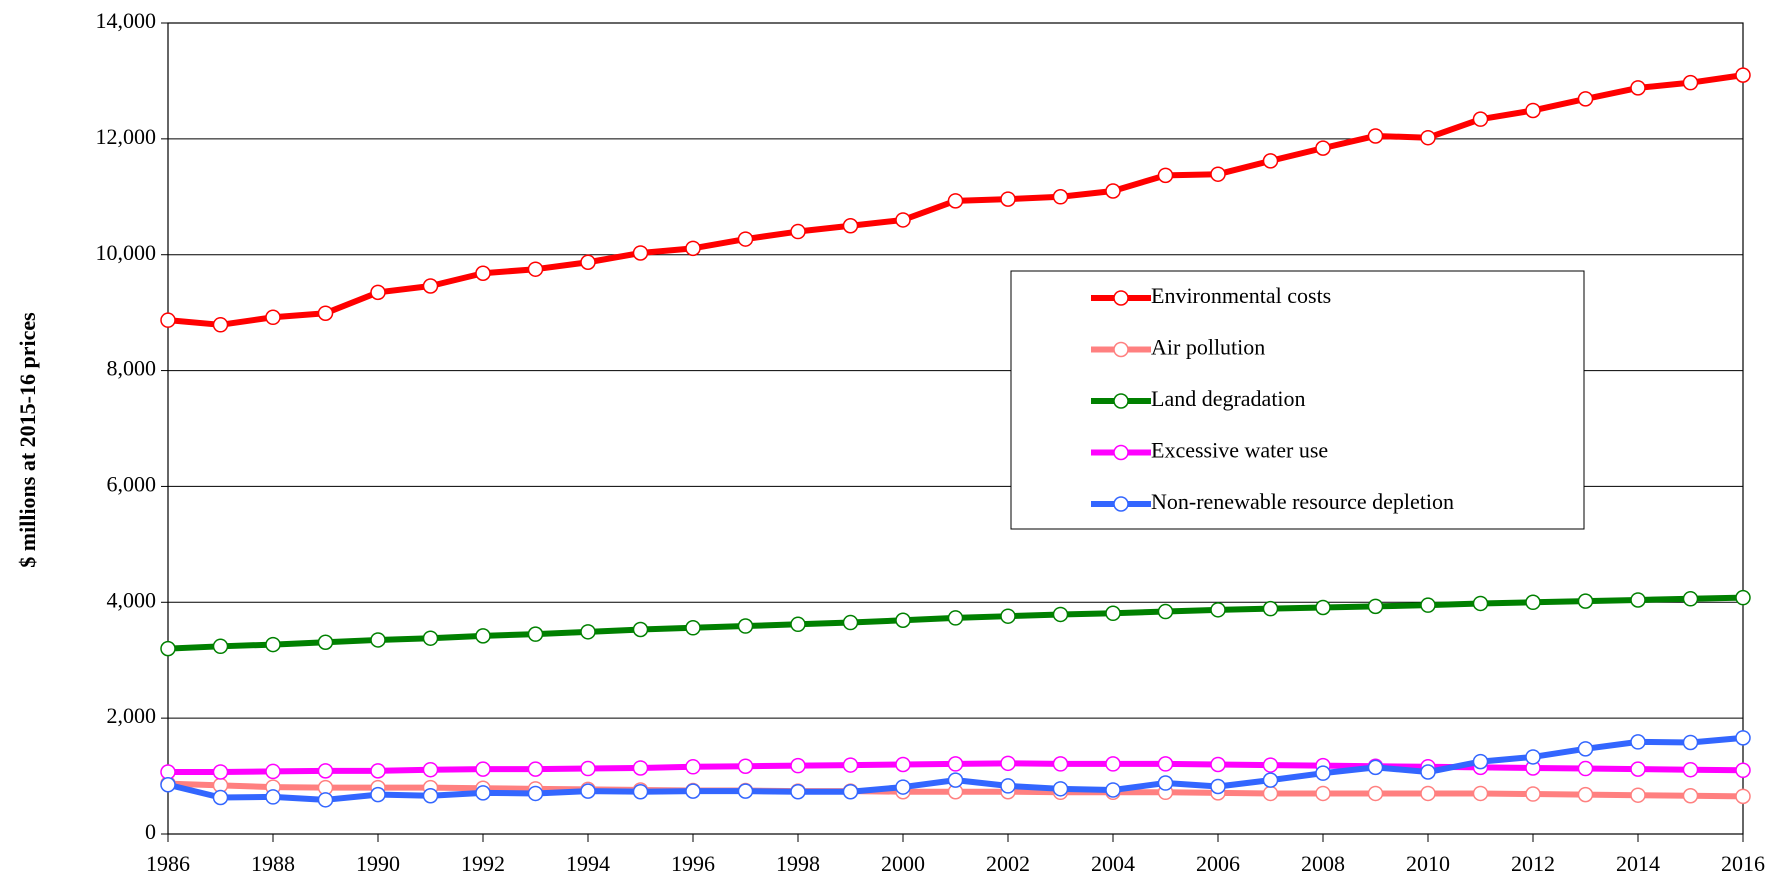  I want to click on y-tick-label: 0, so click(150, 831).